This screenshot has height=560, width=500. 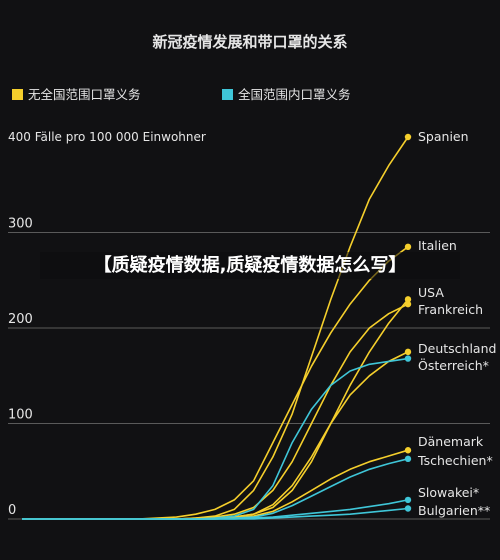 What do you see at coordinates (450, 309) in the screenshot?
I see `series-label-3: Frankreich` at bounding box center [450, 309].